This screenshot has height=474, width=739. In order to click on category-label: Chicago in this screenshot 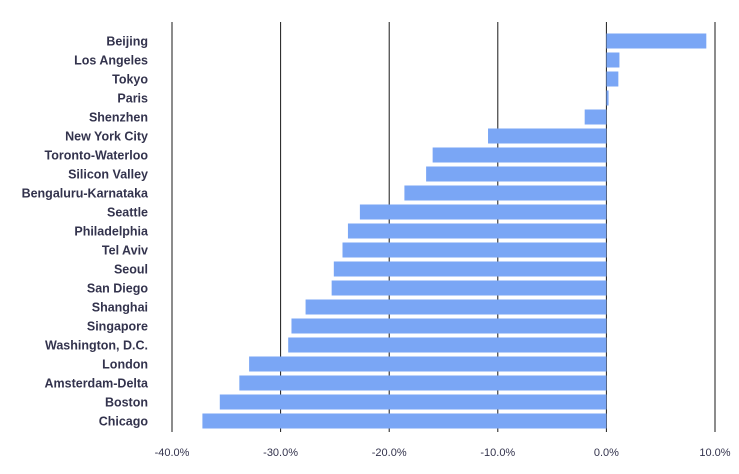, I will do `click(124, 422)`.